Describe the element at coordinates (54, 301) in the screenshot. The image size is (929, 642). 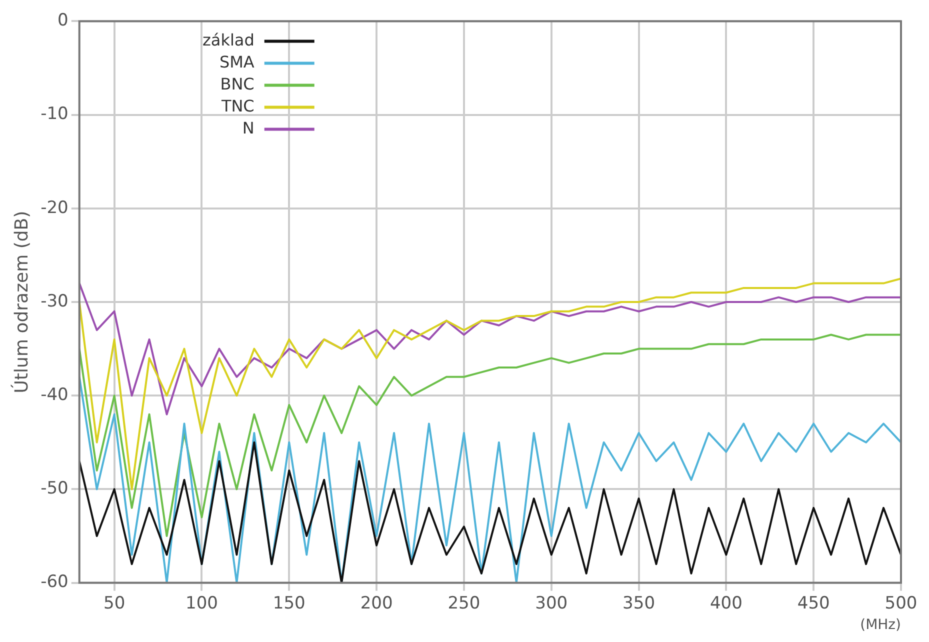
I see `y-tick-label: -30` at that location.